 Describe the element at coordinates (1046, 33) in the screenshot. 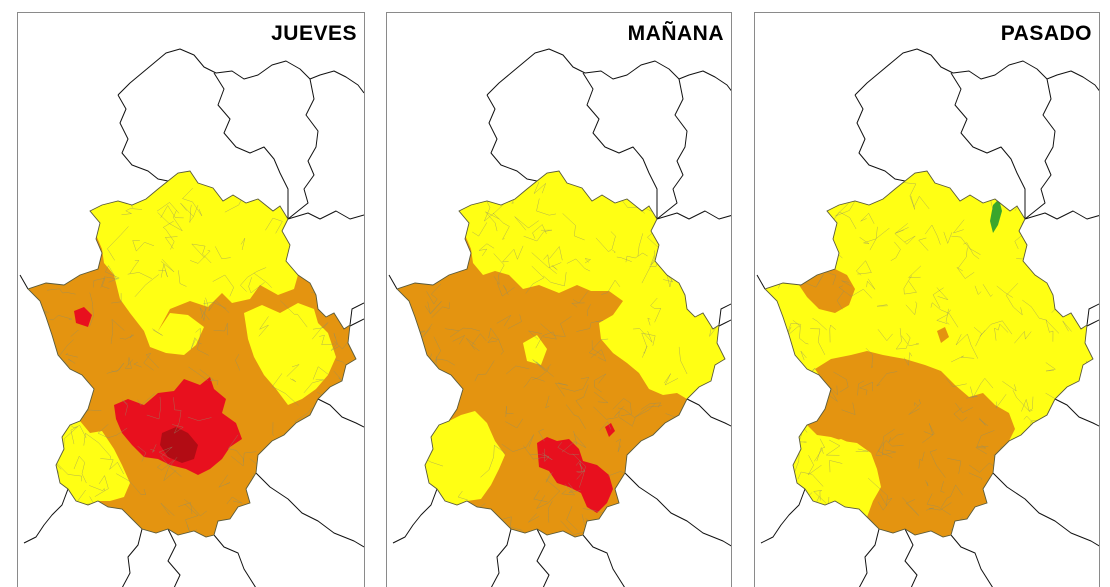

I see `panel-title-pasado: PASADO` at that location.